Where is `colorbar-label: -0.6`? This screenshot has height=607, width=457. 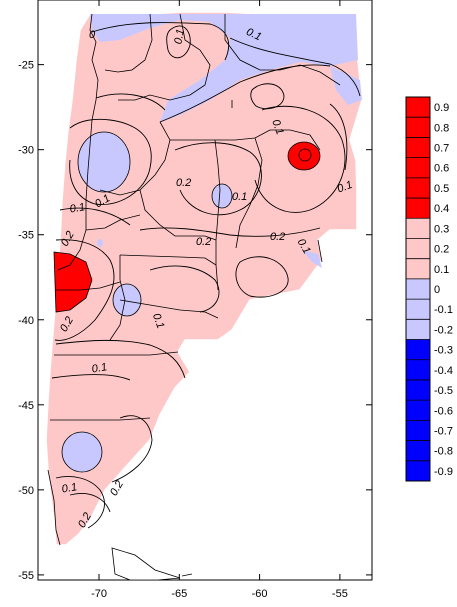
colorbar-label: -0.6 is located at coordinates (443, 411).